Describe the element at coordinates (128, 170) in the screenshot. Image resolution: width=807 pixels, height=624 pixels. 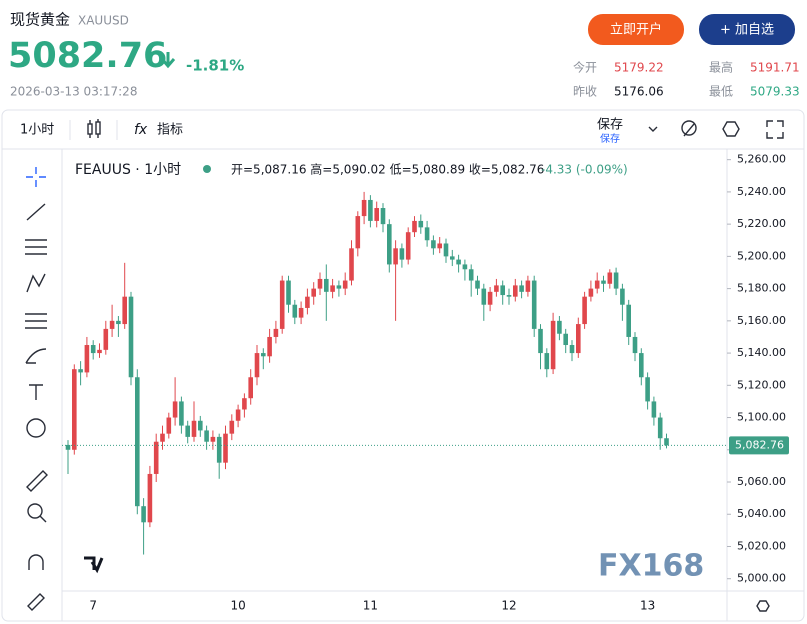
I see `legend-name: FEAUUS · 1小时` at that location.